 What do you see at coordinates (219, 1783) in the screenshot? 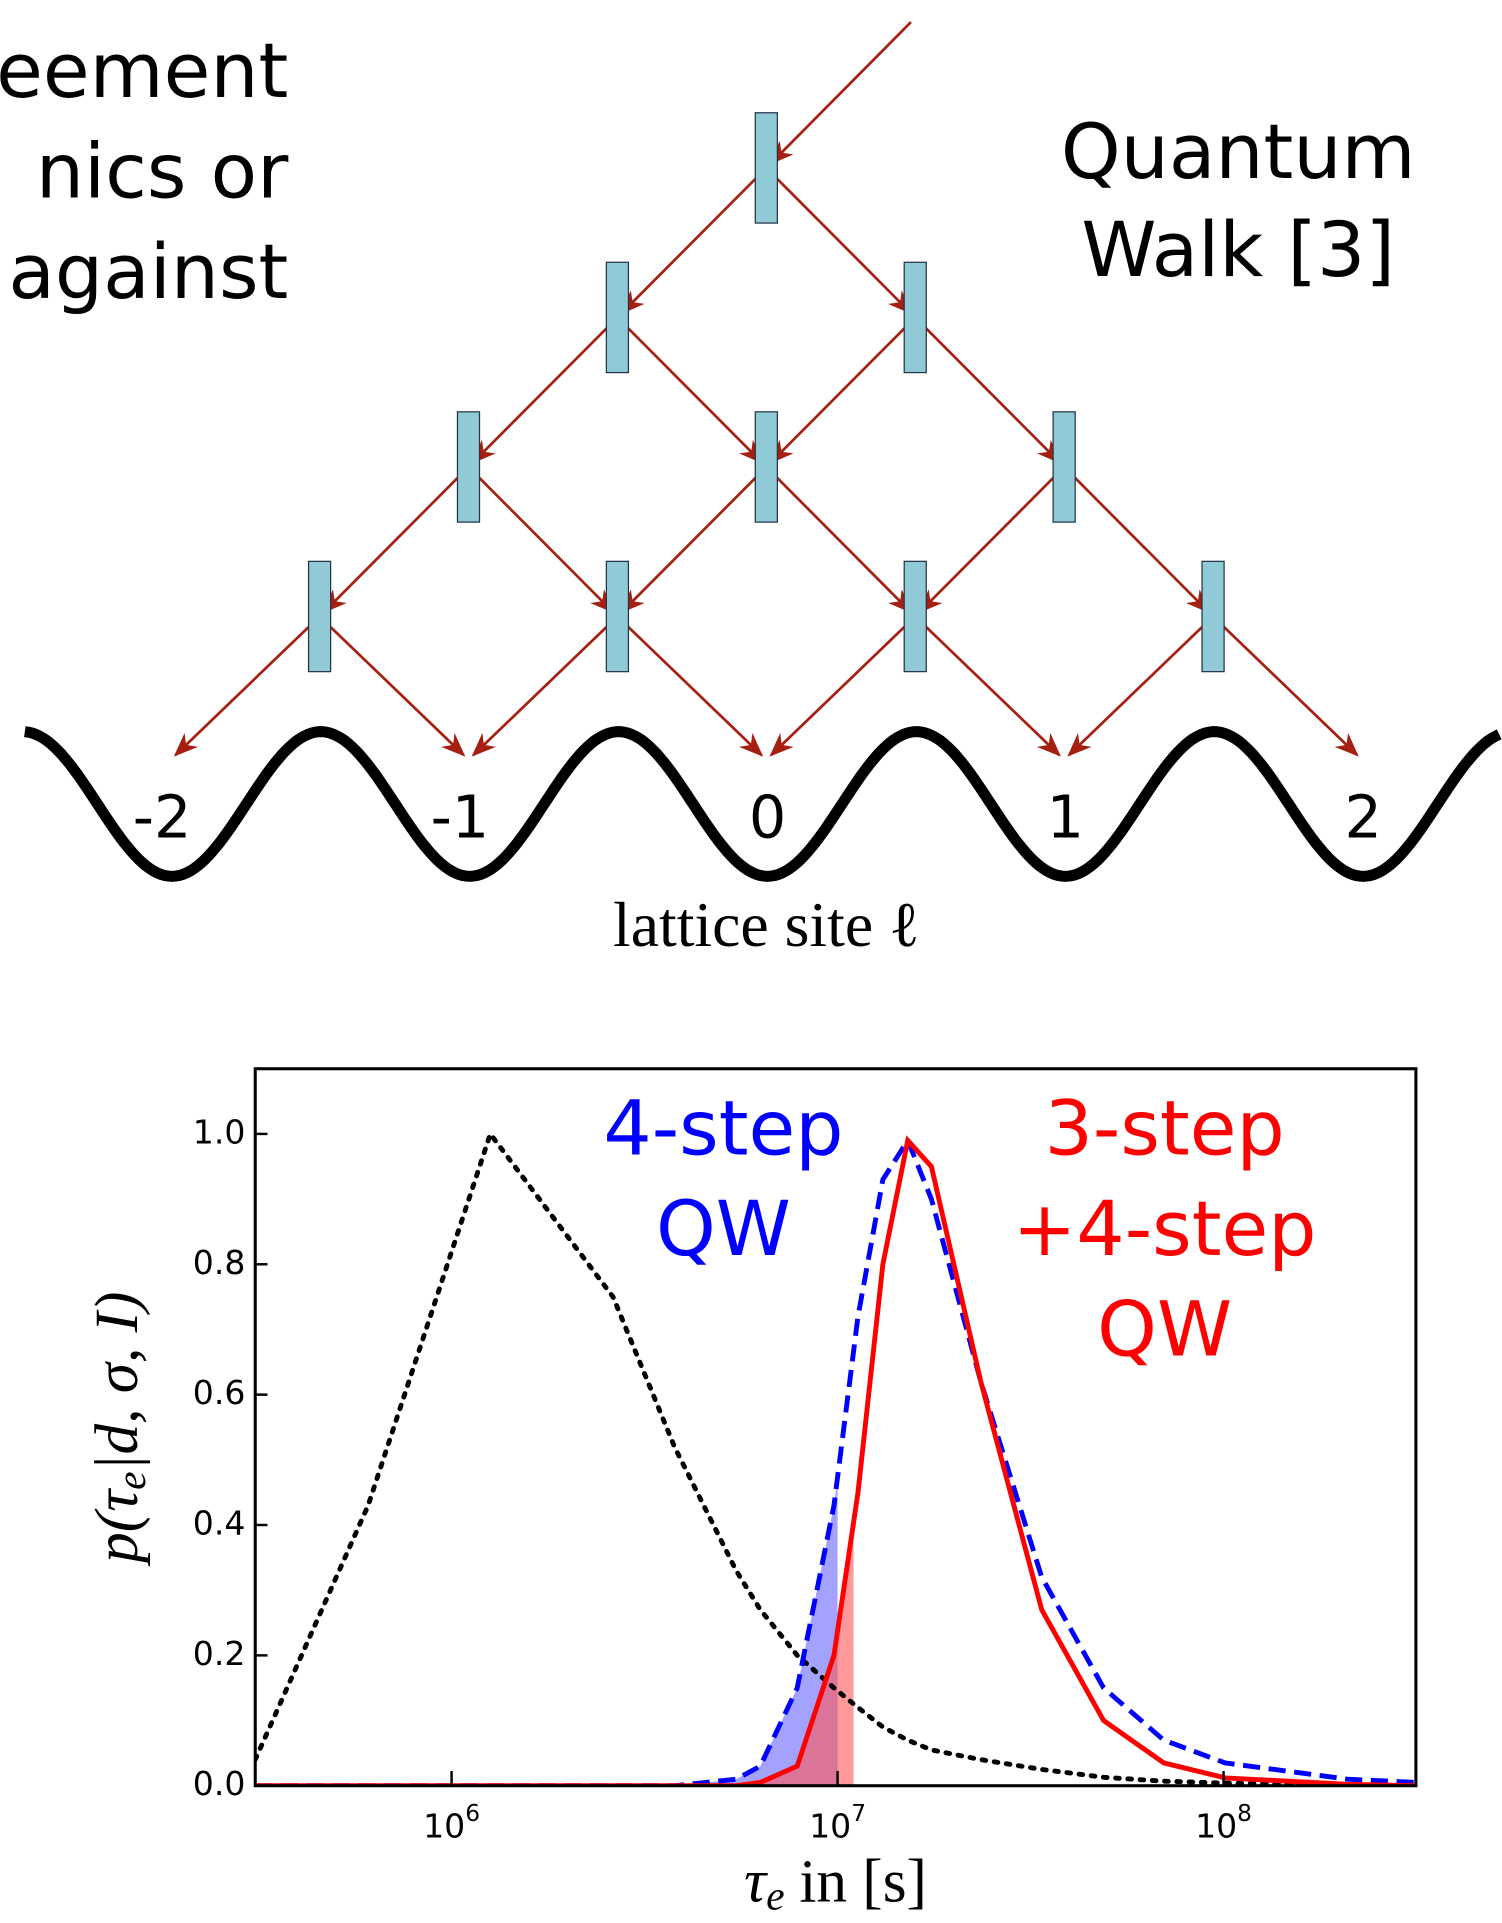
I see `y-tick-label: 0.0` at bounding box center [219, 1783].